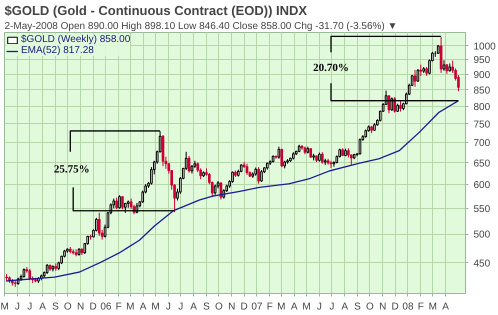  I want to click on x-tick-label: 07, so click(257, 307).